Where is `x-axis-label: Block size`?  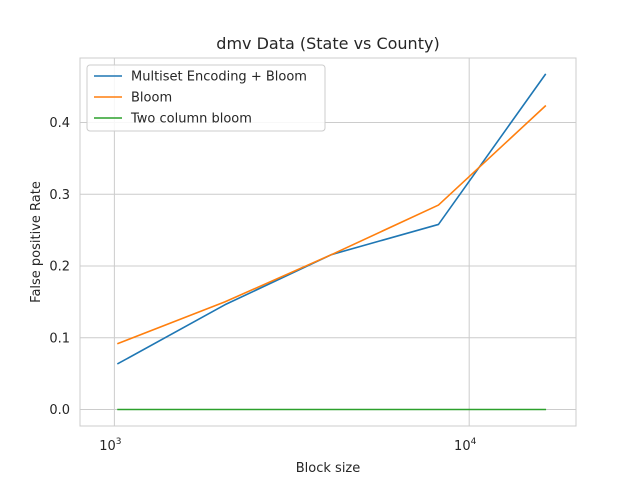 x-axis-label: Block size is located at coordinates (328, 468).